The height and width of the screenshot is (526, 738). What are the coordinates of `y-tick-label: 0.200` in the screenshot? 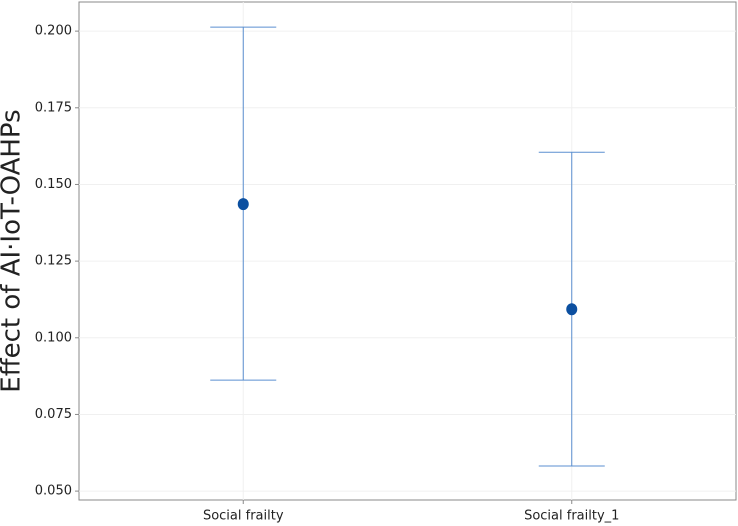 It's located at (53, 31).